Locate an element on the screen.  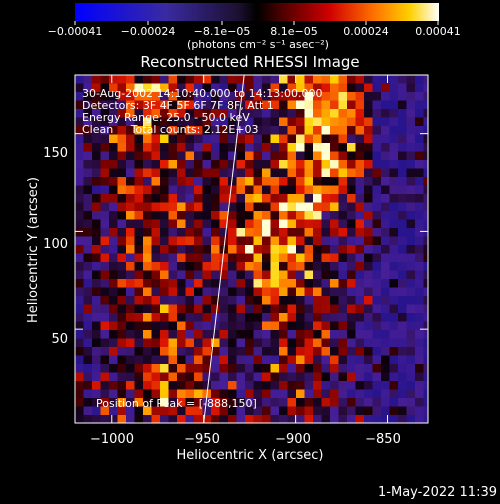
y-tick-label: 100 is located at coordinates (55, 244).